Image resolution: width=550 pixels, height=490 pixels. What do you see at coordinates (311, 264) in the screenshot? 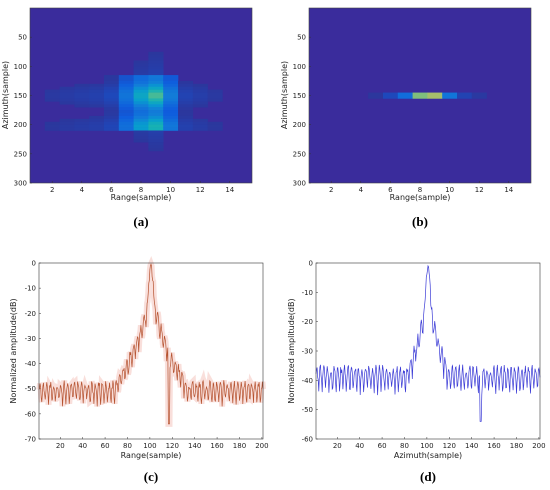
I see `y-tick-label: 0` at bounding box center [311, 264].